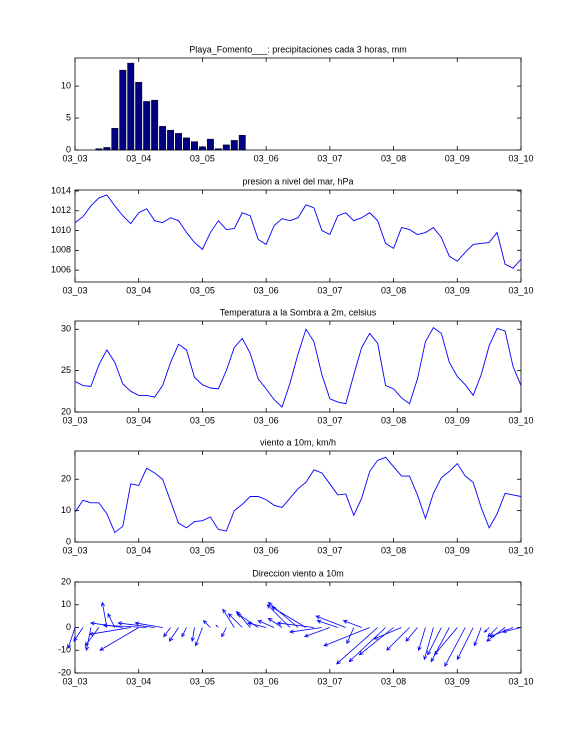 The height and width of the screenshot is (756, 576). Describe the element at coordinates (298, 312) in the screenshot. I see `chart-title: Temperatura a la Sombra a 2m, celsius` at that location.